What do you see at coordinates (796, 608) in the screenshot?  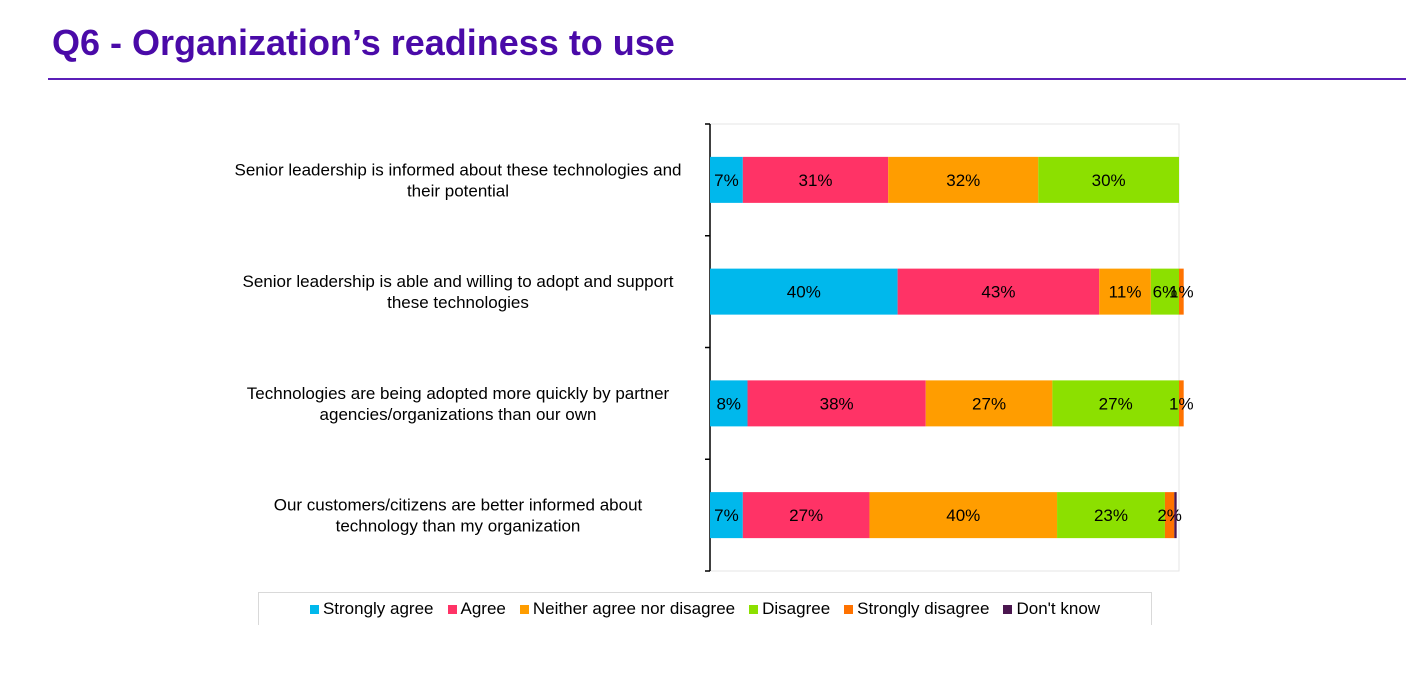 I see `legend-label: Disagree` at bounding box center [796, 608].